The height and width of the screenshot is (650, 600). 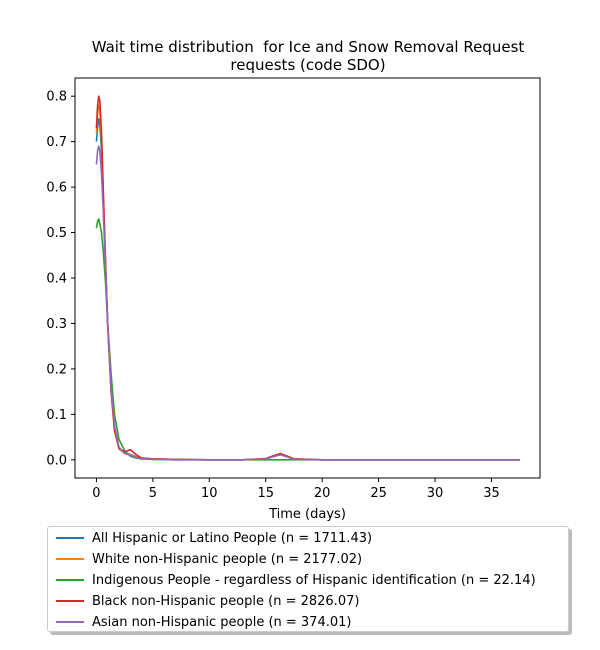 I want to click on x-tick-label: 0, so click(x=96, y=493).